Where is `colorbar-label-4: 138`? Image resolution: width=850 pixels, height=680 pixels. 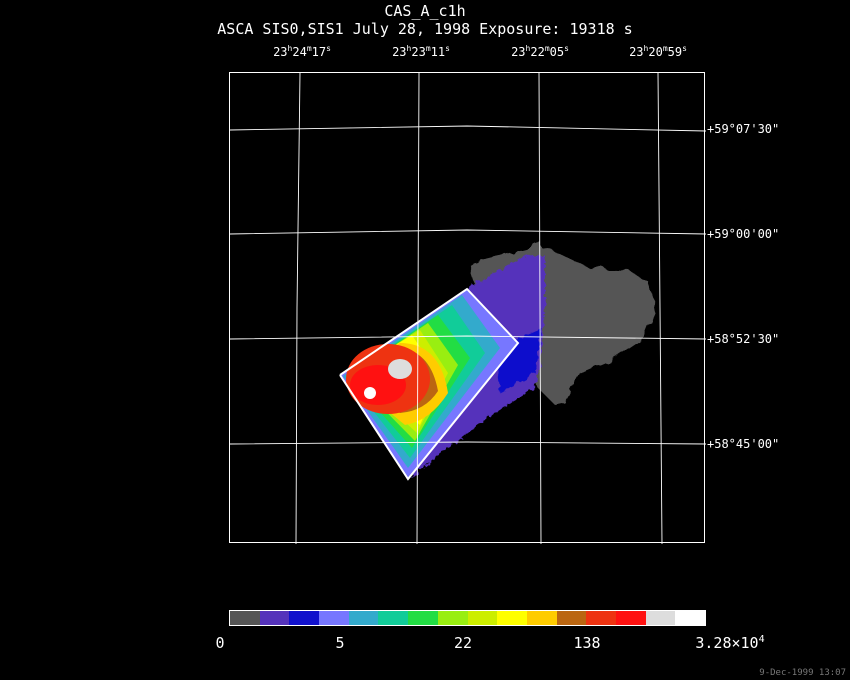 colorbar-label-4: 138 is located at coordinates (587, 643).